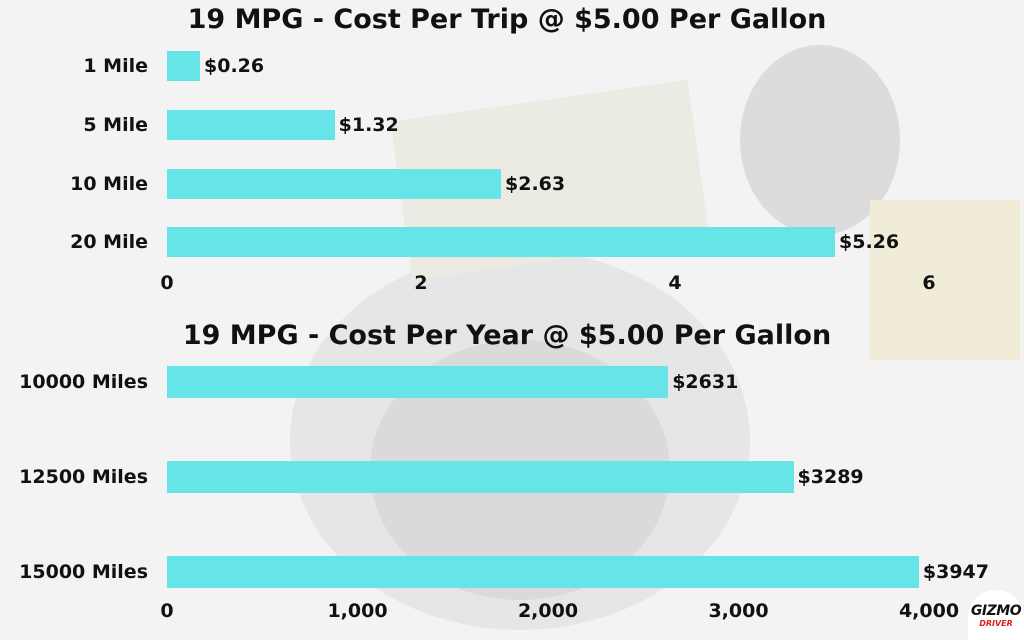  What do you see at coordinates (421, 283) in the screenshot?
I see `chart-1-x-tick-label: 2` at bounding box center [421, 283].